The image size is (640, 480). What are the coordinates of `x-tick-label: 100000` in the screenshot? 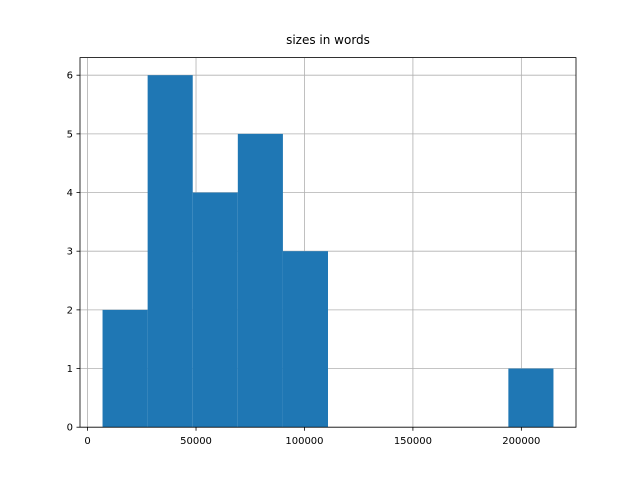 It's located at (304, 441).